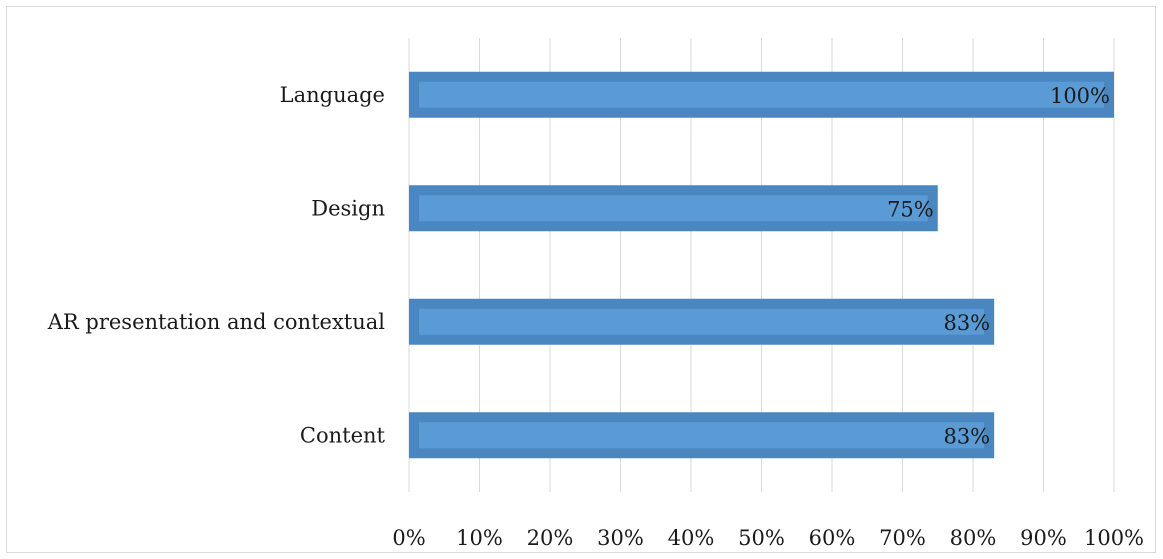 Image resolution: width=1163 pixels, height=559 pixels. I want to click on data-label: 100%, so click(1080, 96).